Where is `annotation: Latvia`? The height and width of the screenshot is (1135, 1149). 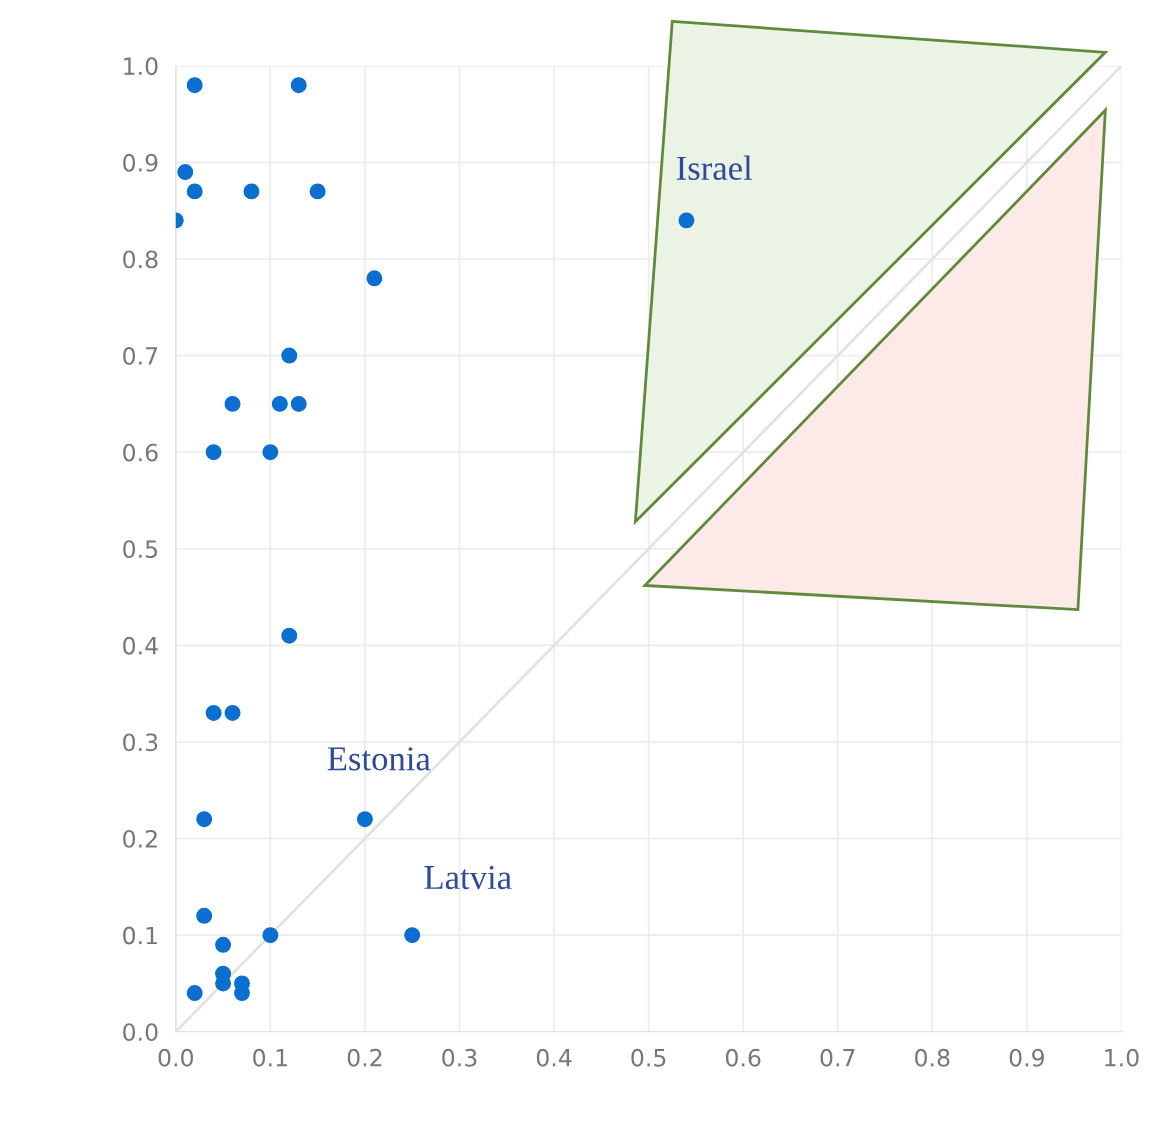
annotation: Latvia is located at coordinates (468, 877).